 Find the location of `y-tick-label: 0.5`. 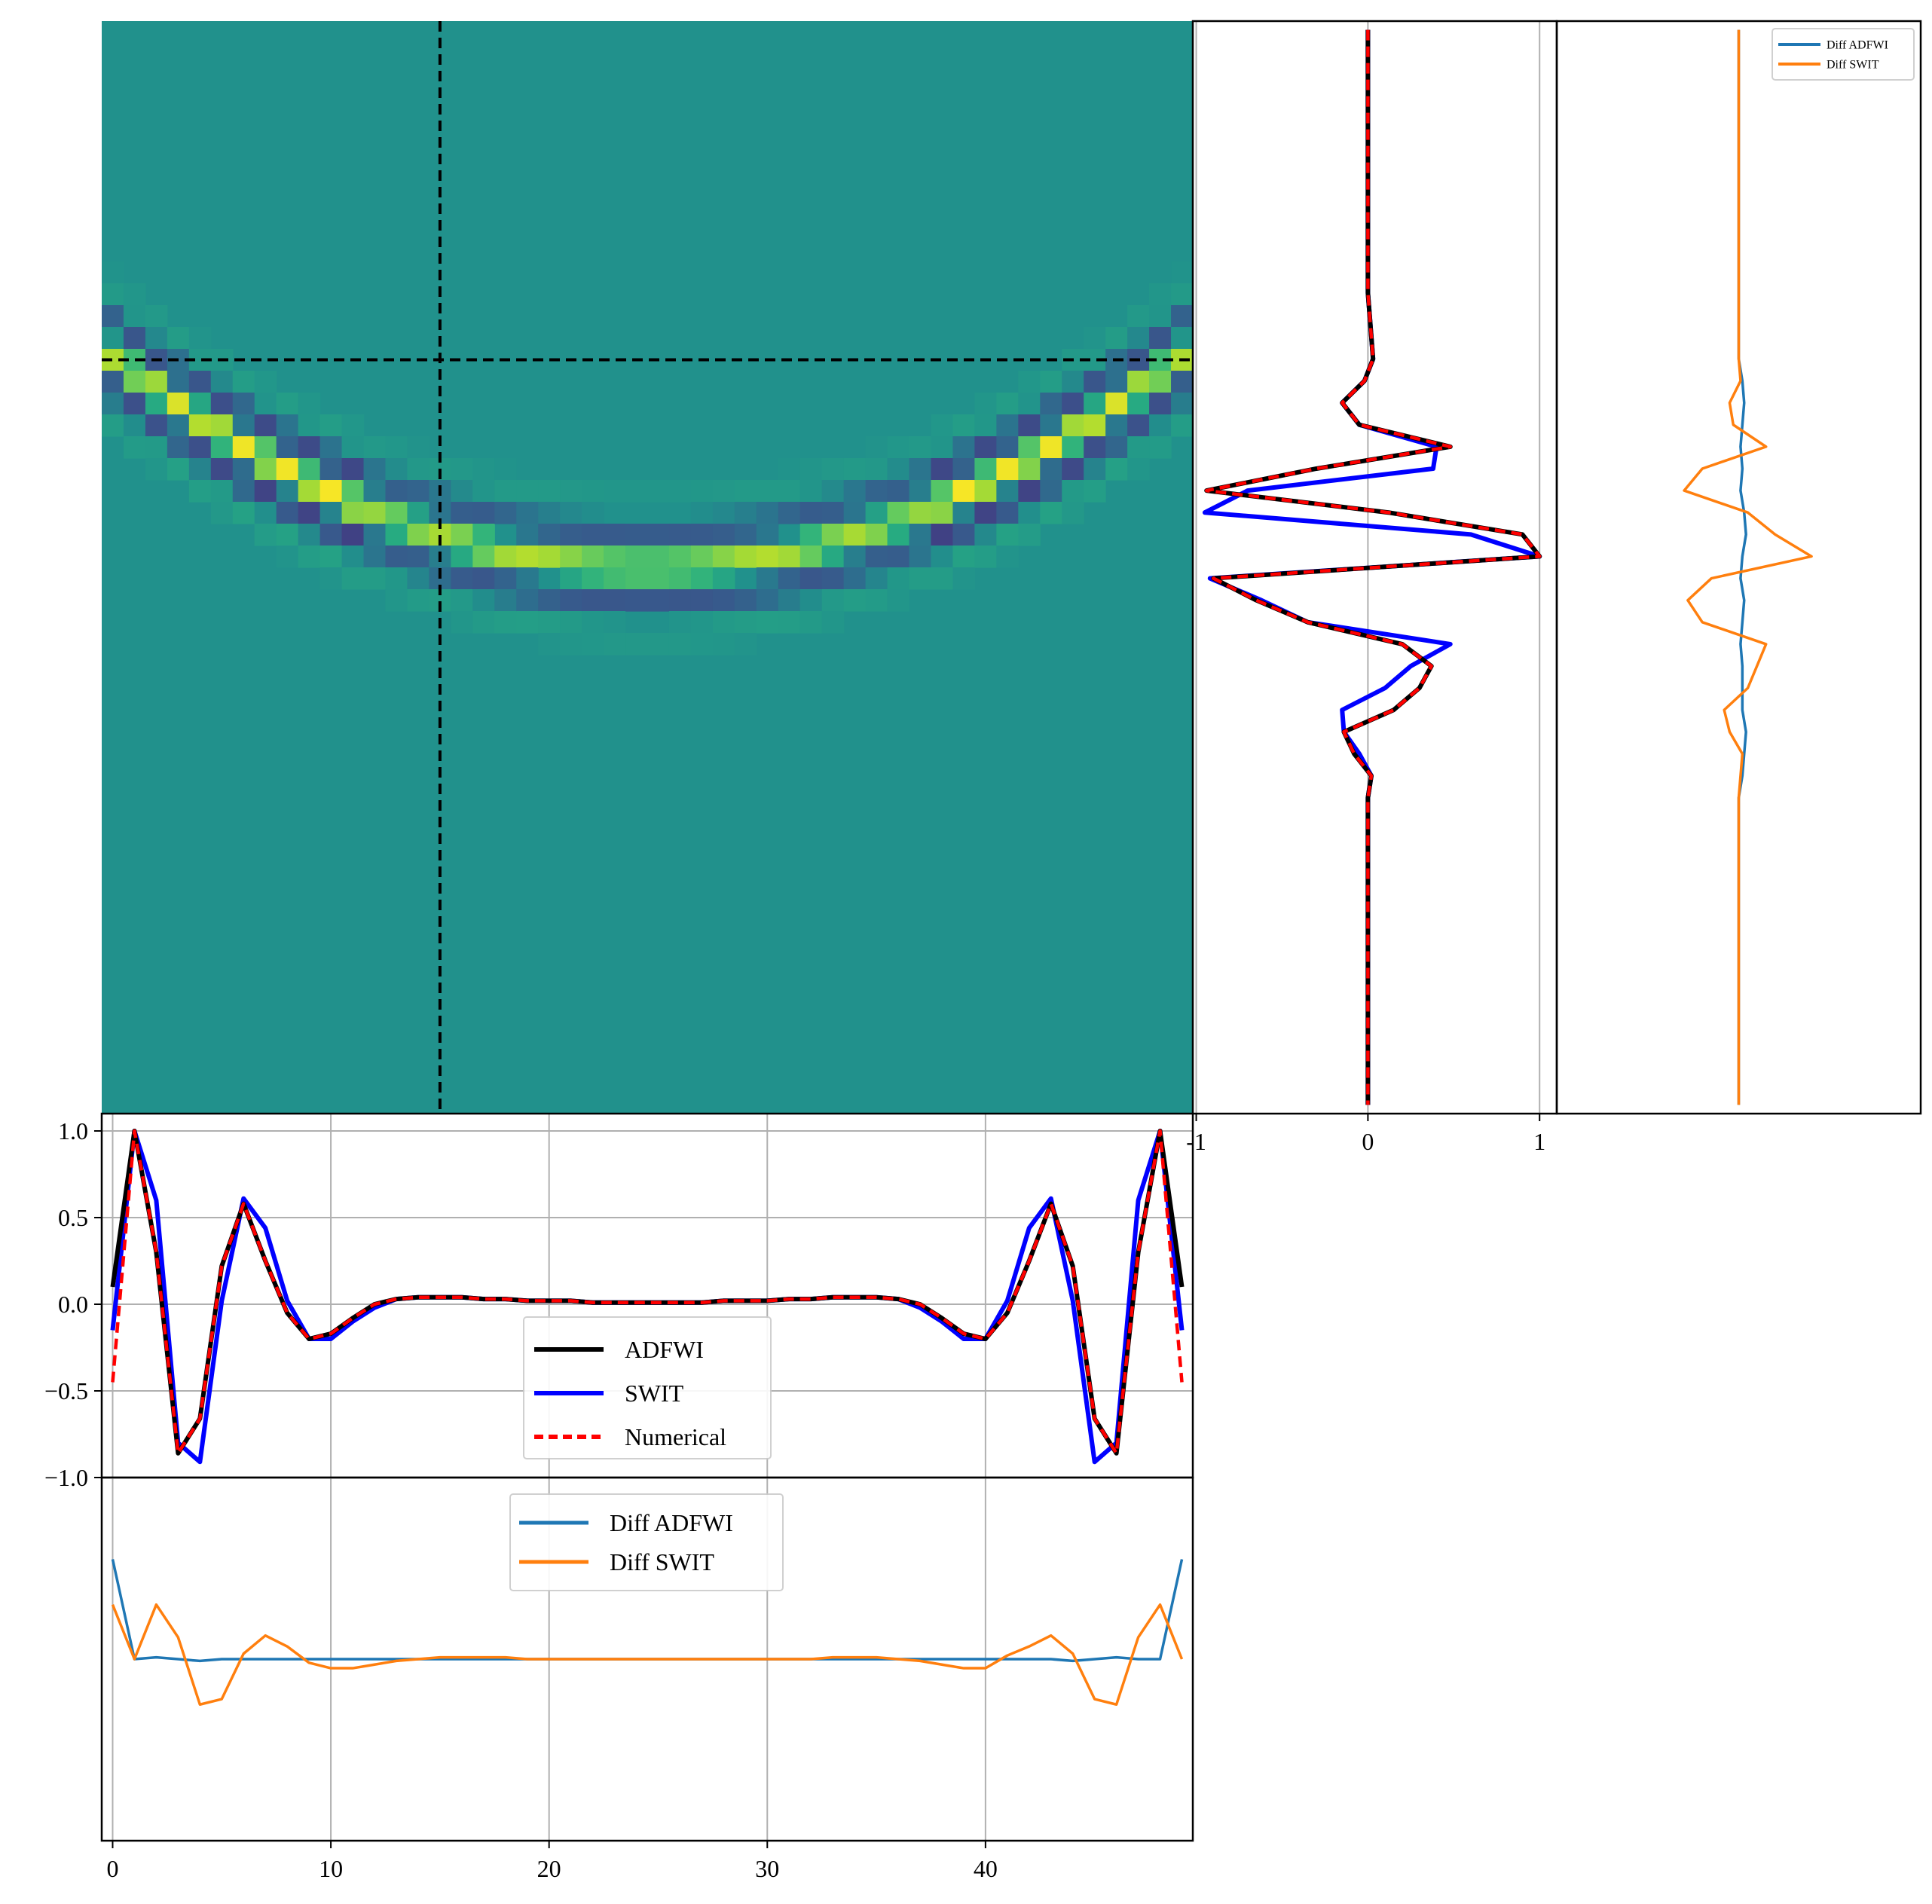

y-tick-label: 0.5 is located at coordinates (73, 1217).